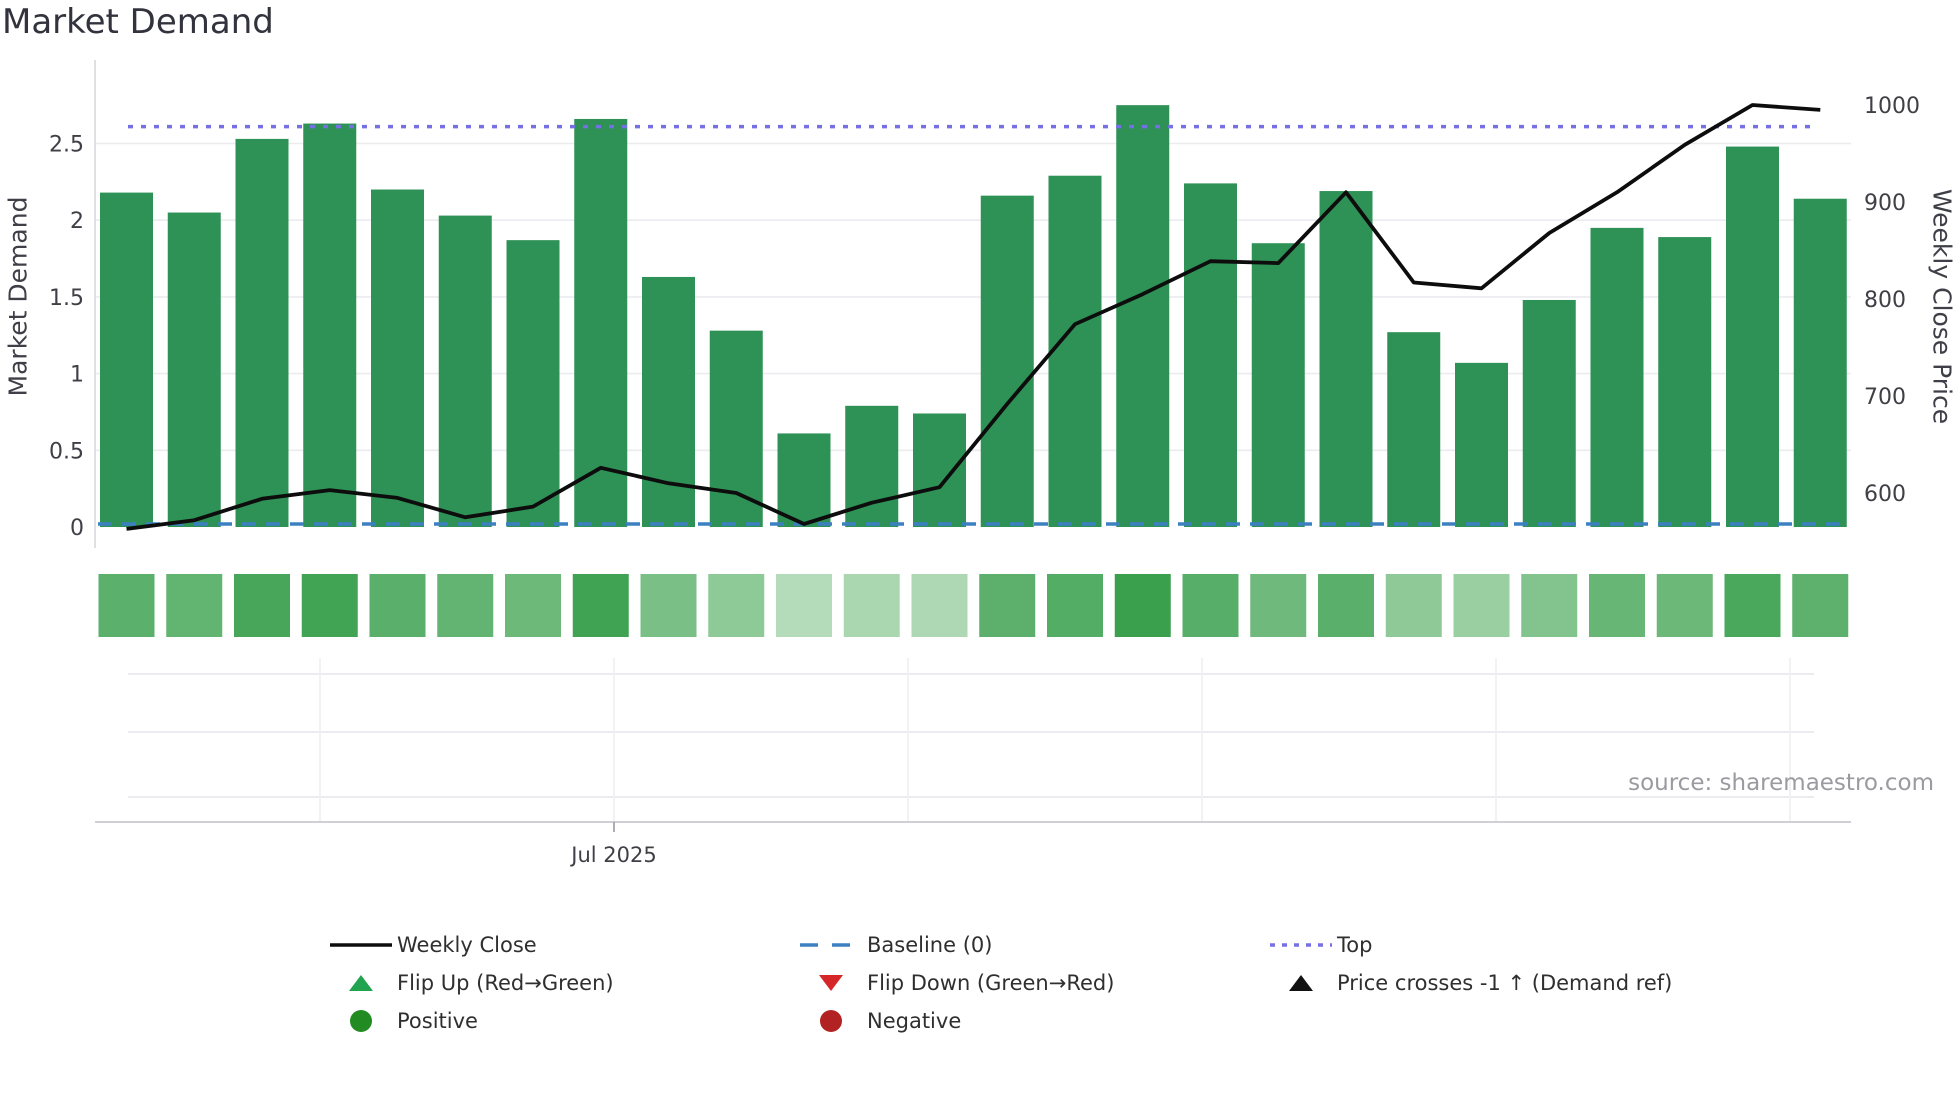 The image size is (1960, 1102). Describe the element at coordinates (1892, 106) in the screenshot. I see `right-axis-tick-label: 1000` at that location.